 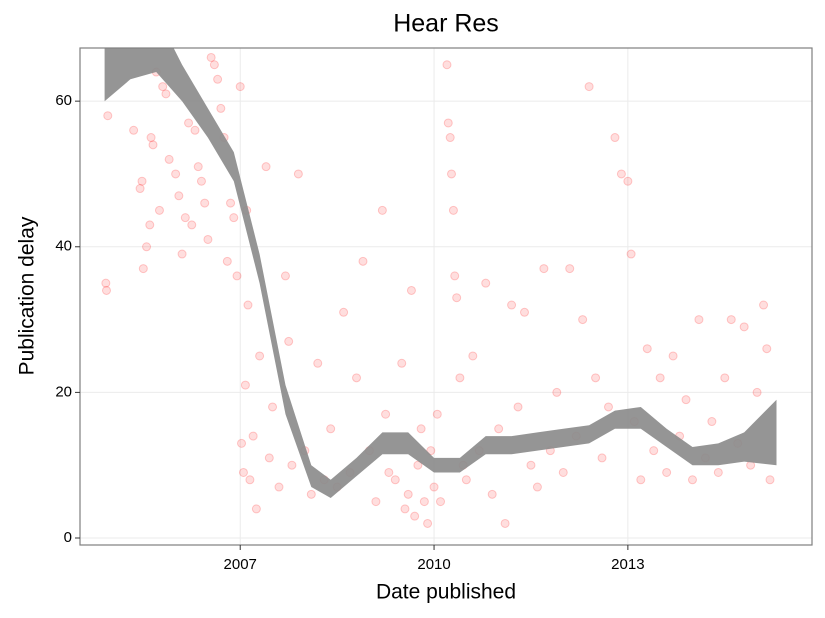 I want to click on y-axis-title: Publication delay, so click(x=27, y=295).